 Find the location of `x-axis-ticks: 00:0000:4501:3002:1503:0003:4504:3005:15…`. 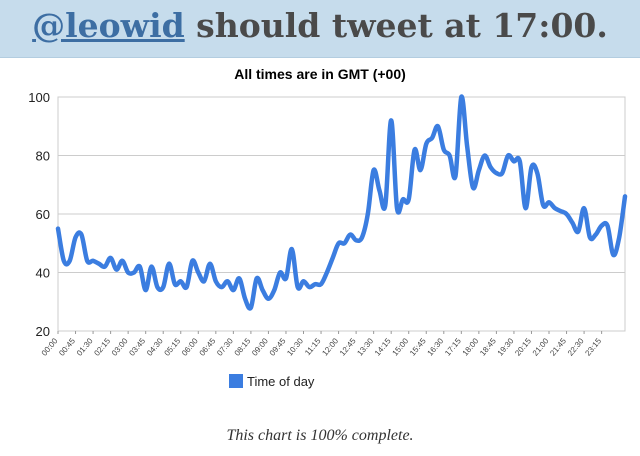

x-axis-ticks: 00:0000:4501:3002:1503:0003:4504:3005:15… is located at coordinates (321, 344).